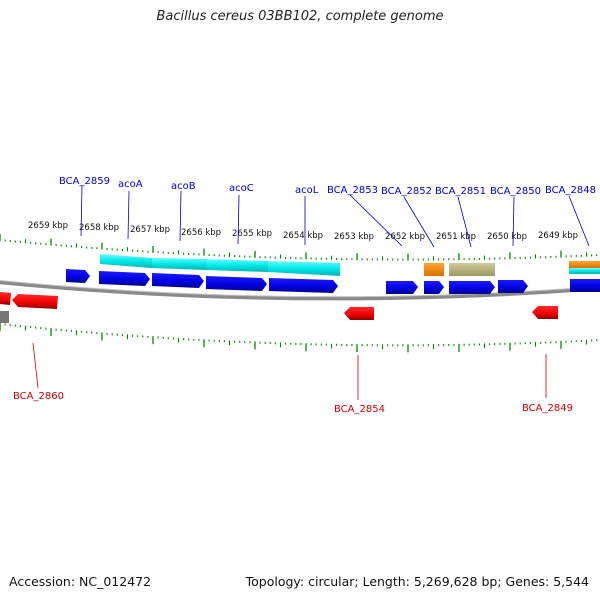 The image size is (600, 600). What do you see at coordinates (252, 234) in the screenshot?
I see `kbp-label: 2655 kbp` at bounding box center [252, 234].